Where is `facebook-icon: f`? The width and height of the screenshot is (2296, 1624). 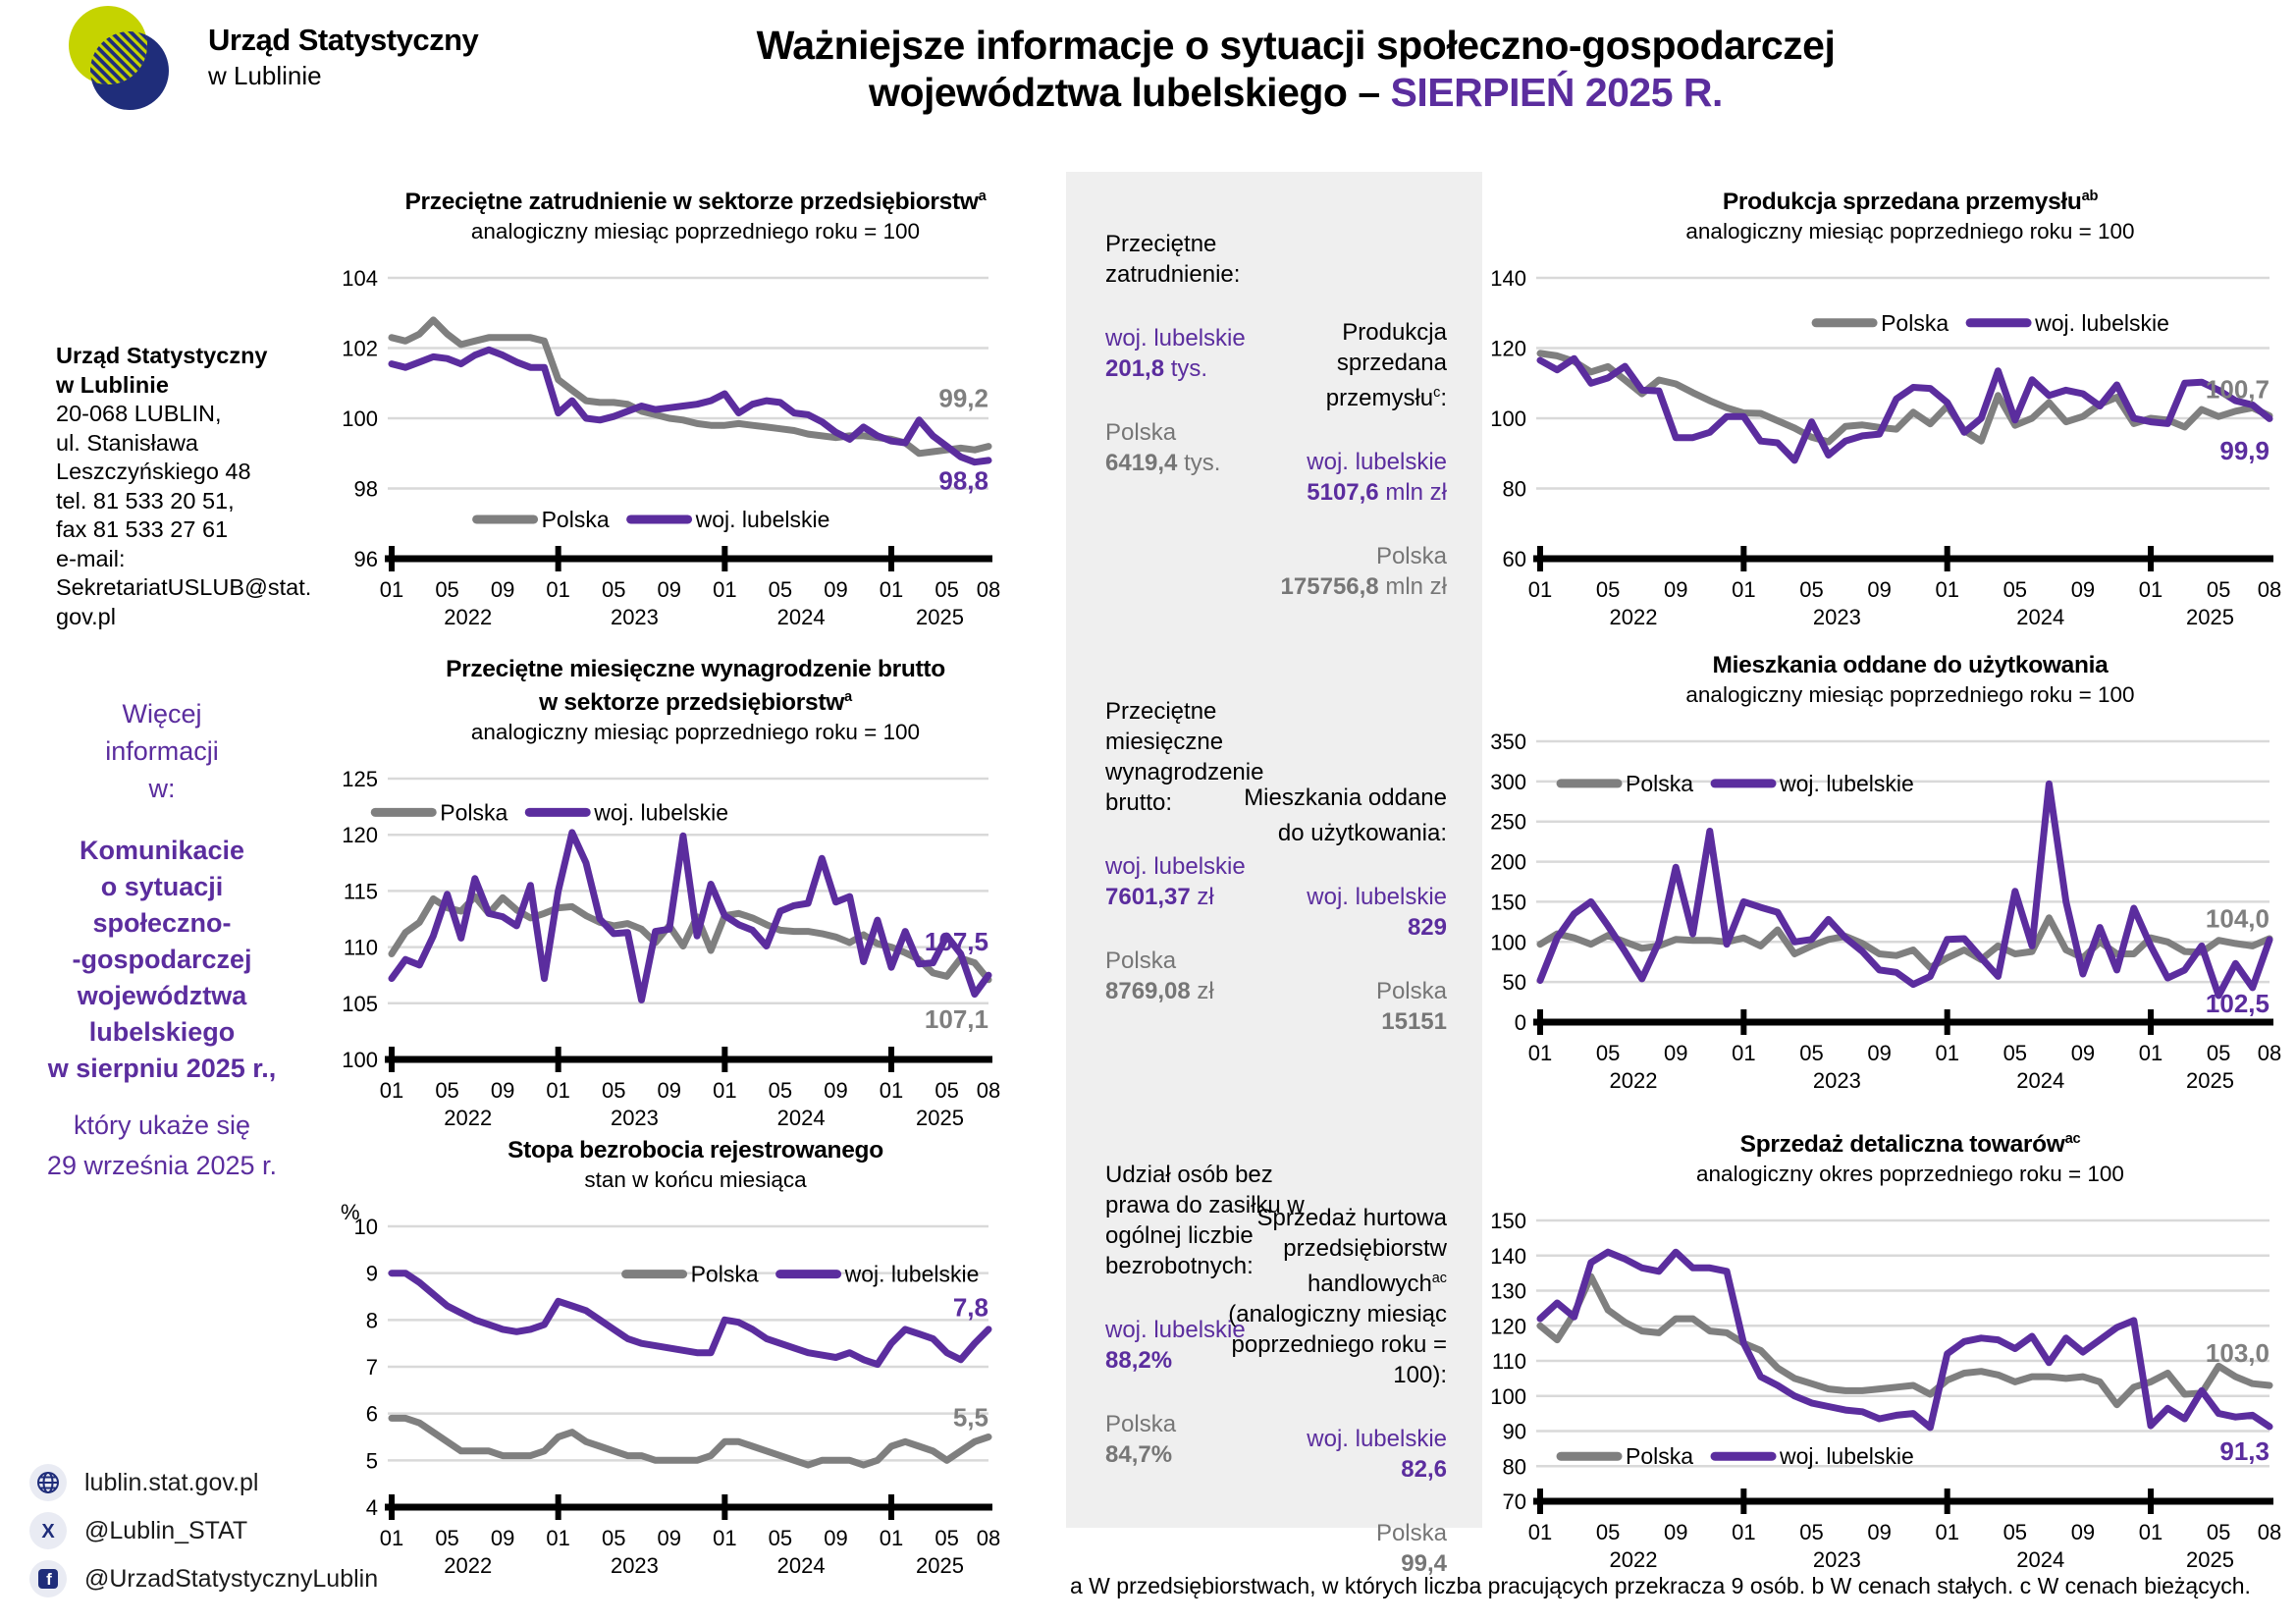
facebook-icon: f is located at coordinates (48, 1578).